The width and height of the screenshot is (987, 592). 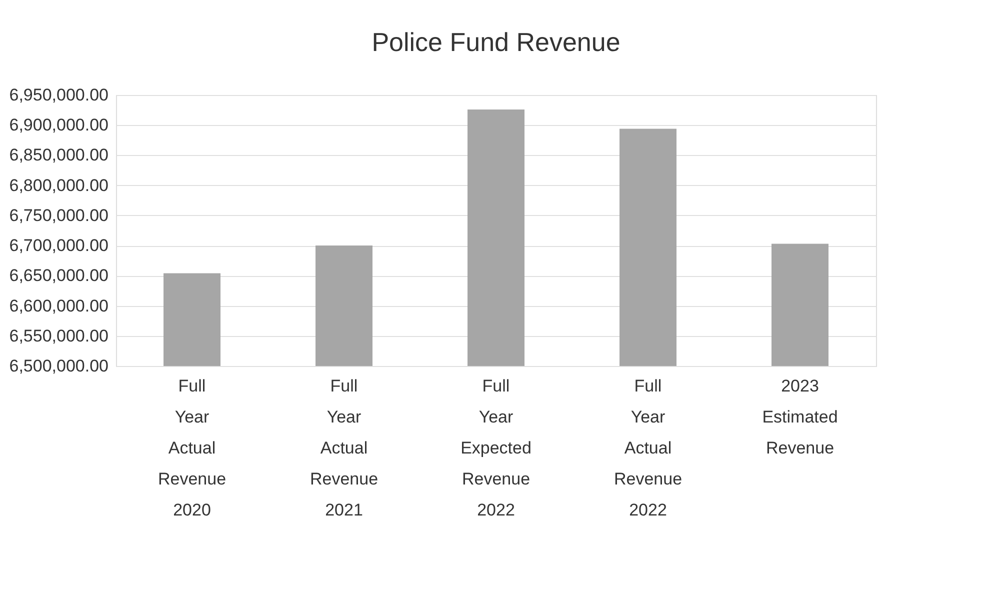 What do you see at coordinates (800, 417) in the screenshot?
I see `x-tick-label: 2023 Estimated Revenue` at bounding box center [800, 417].